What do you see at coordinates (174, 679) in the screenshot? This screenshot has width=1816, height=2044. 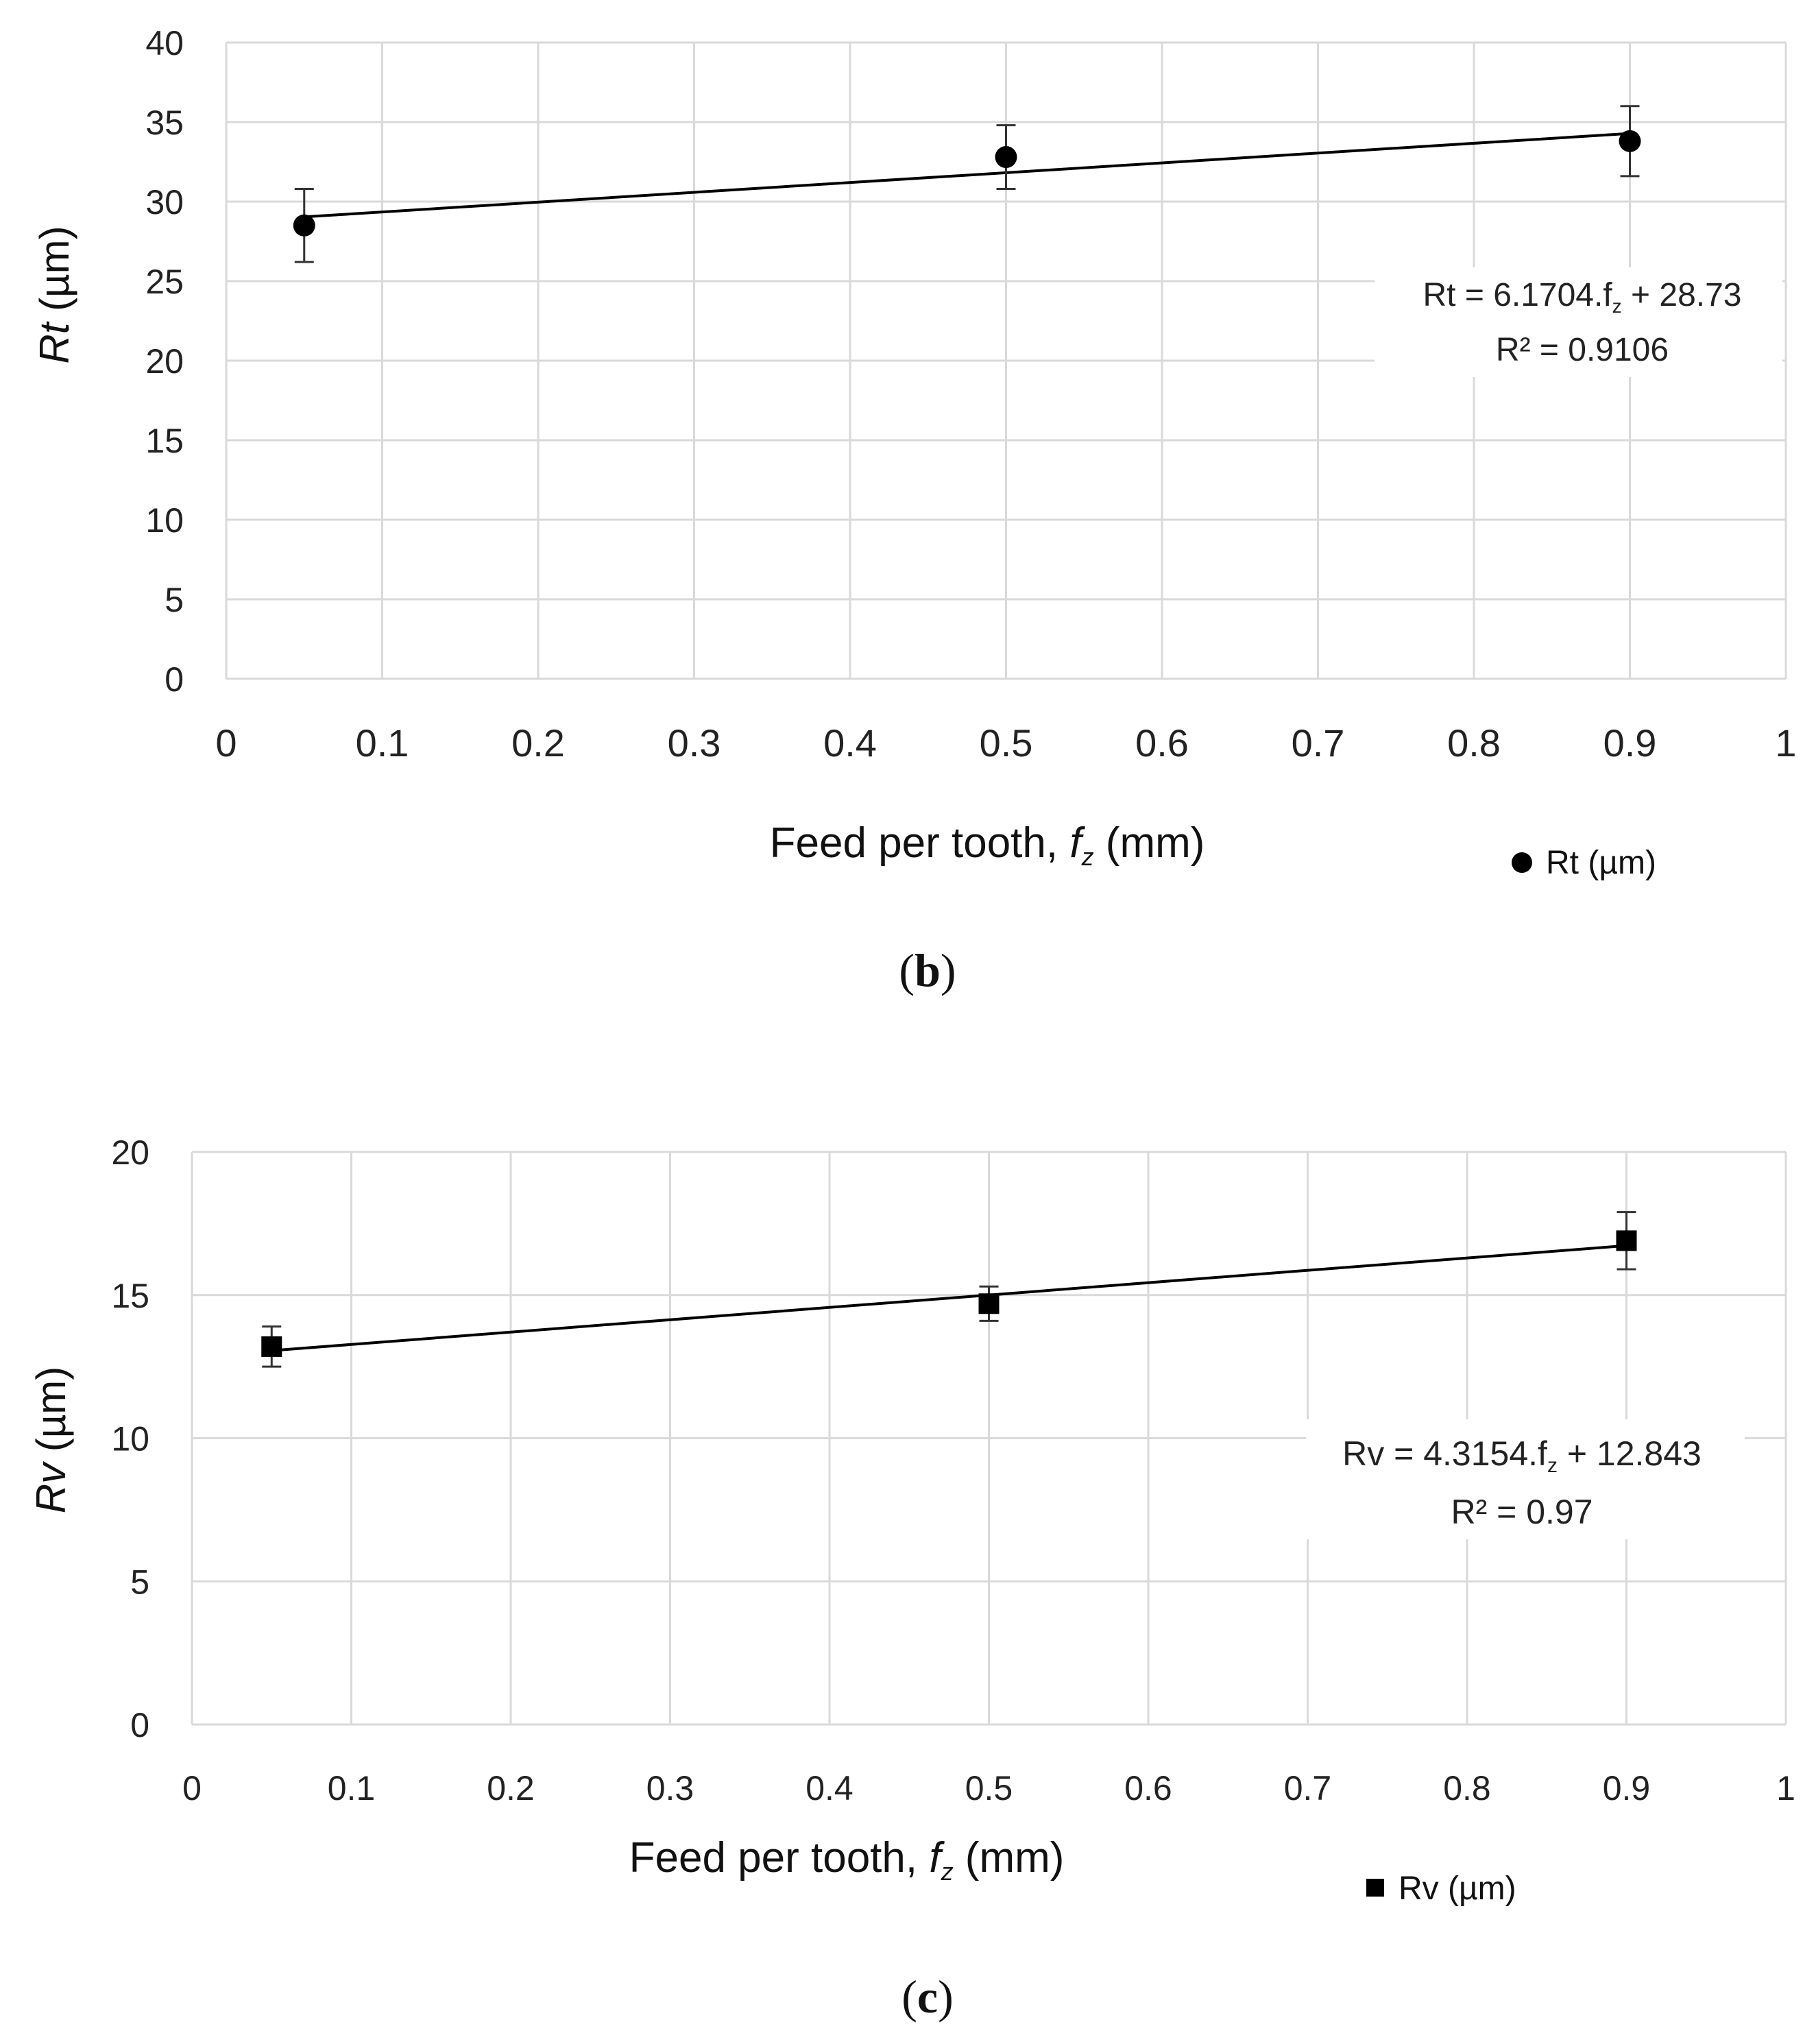 I see `chart-b-y-tick-0: 0` at bounding box center [174, 679].